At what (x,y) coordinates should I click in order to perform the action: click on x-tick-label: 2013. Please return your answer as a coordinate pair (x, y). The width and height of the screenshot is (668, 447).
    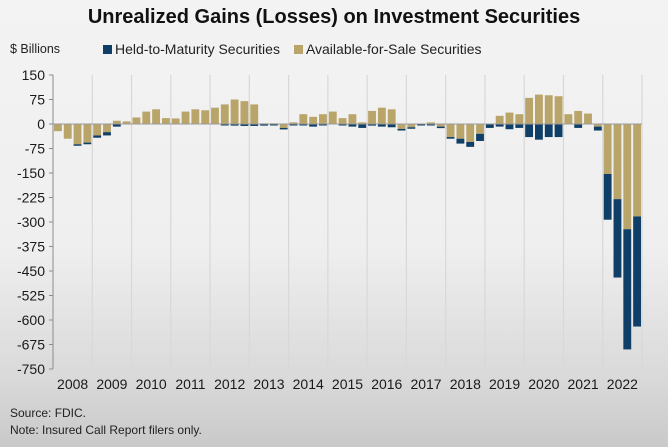
    Looking at the image, I should click on (268, 384).